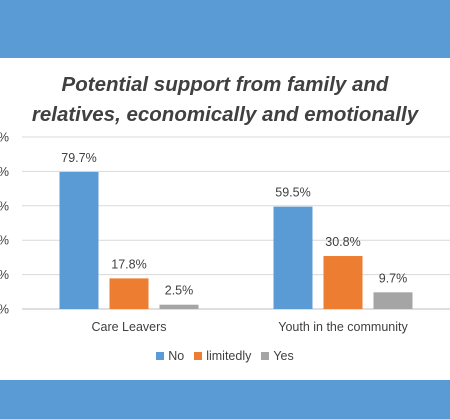  I want to click on legend-item-limitedly: limitedly, so click(222, 356).